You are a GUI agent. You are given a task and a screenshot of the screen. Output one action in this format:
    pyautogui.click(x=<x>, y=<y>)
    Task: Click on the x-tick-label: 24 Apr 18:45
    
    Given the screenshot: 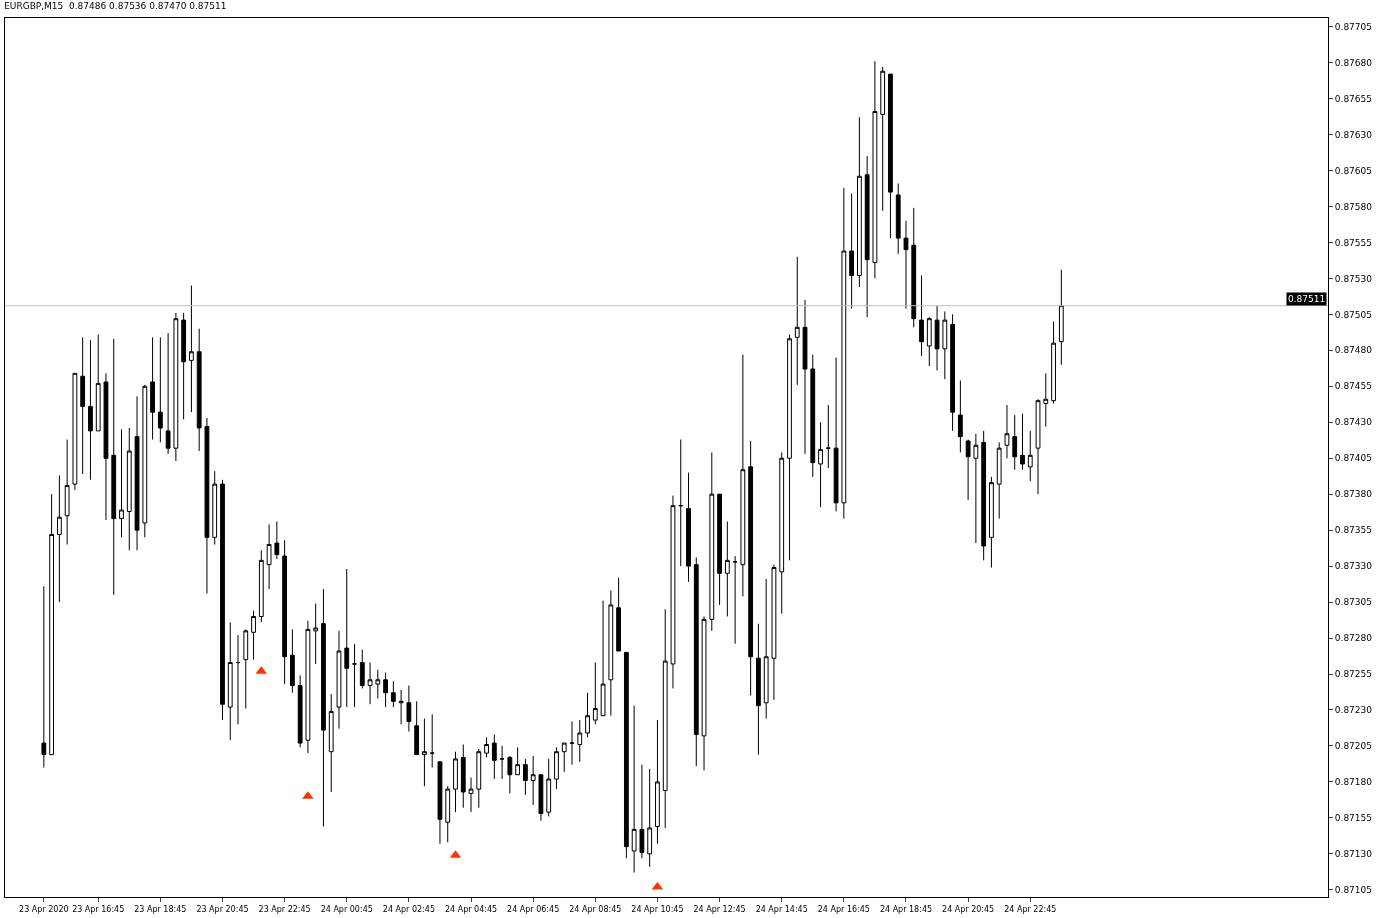 What is the action you would take?
    pyautogui.click(x=906, y=909)
    